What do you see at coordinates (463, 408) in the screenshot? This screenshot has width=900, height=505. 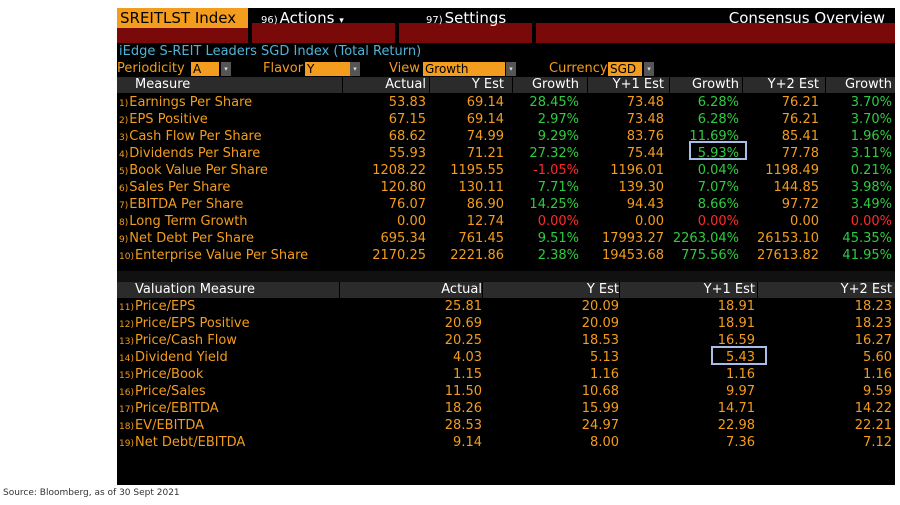 I see `cell-actual: 18.26` at bounding box center [463, 408].